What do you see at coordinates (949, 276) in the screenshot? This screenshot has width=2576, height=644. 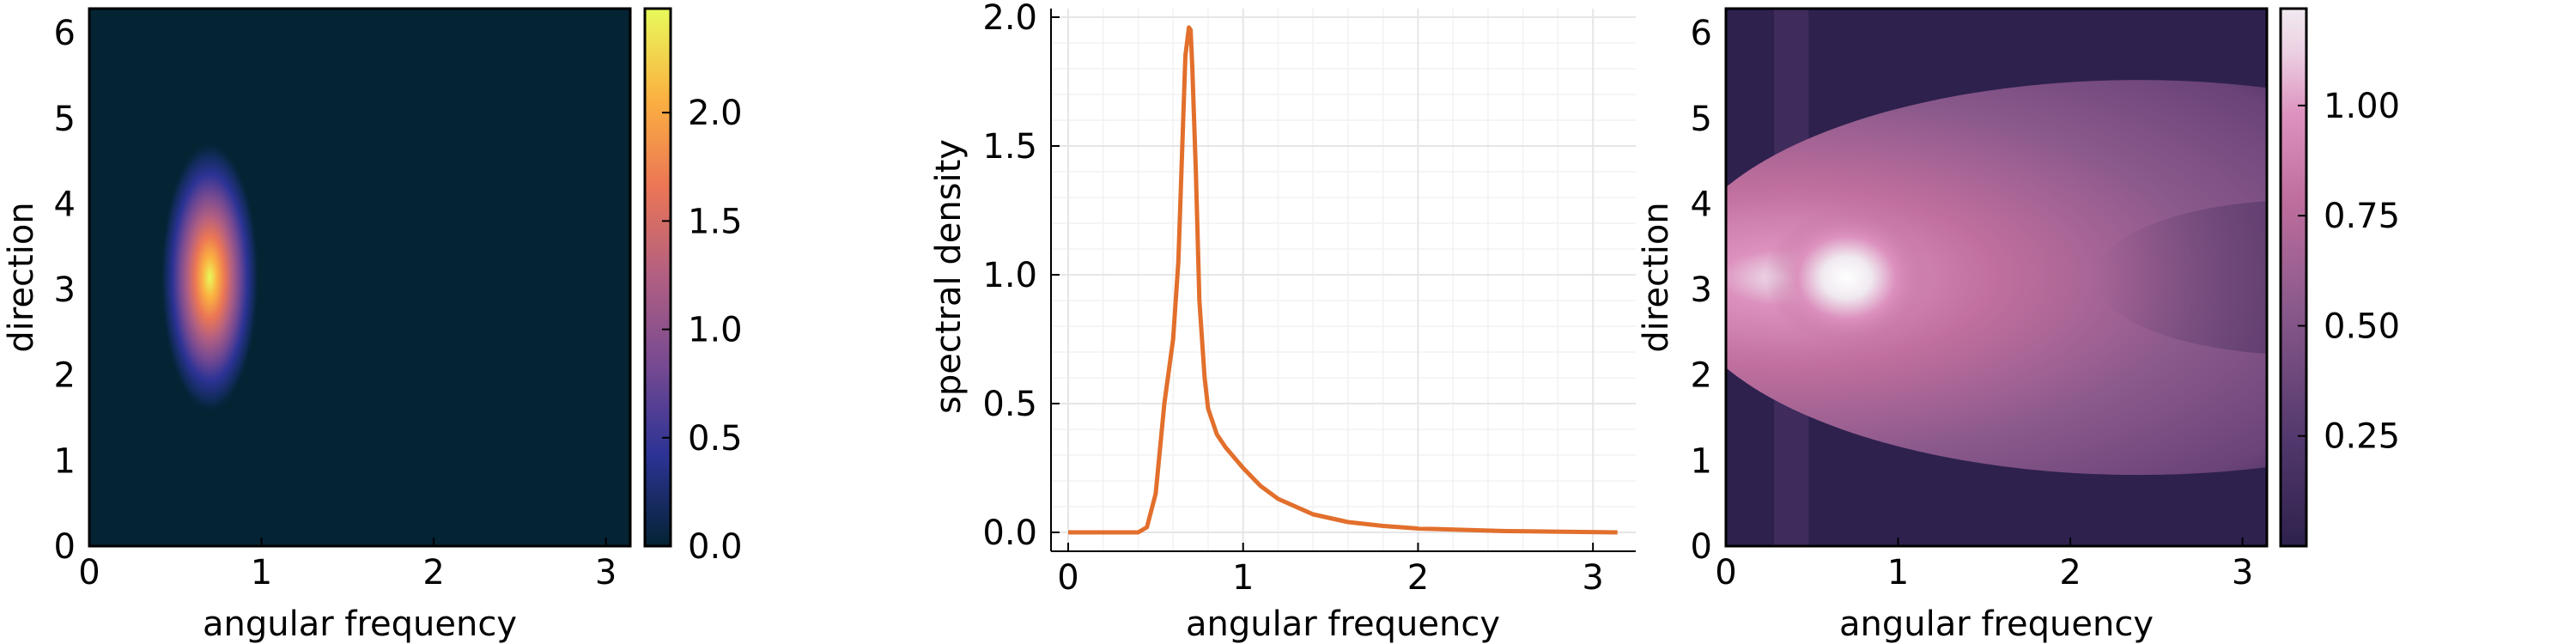 I see `line-chart-ylabel: spectral density` at bounding box center [949, 276].